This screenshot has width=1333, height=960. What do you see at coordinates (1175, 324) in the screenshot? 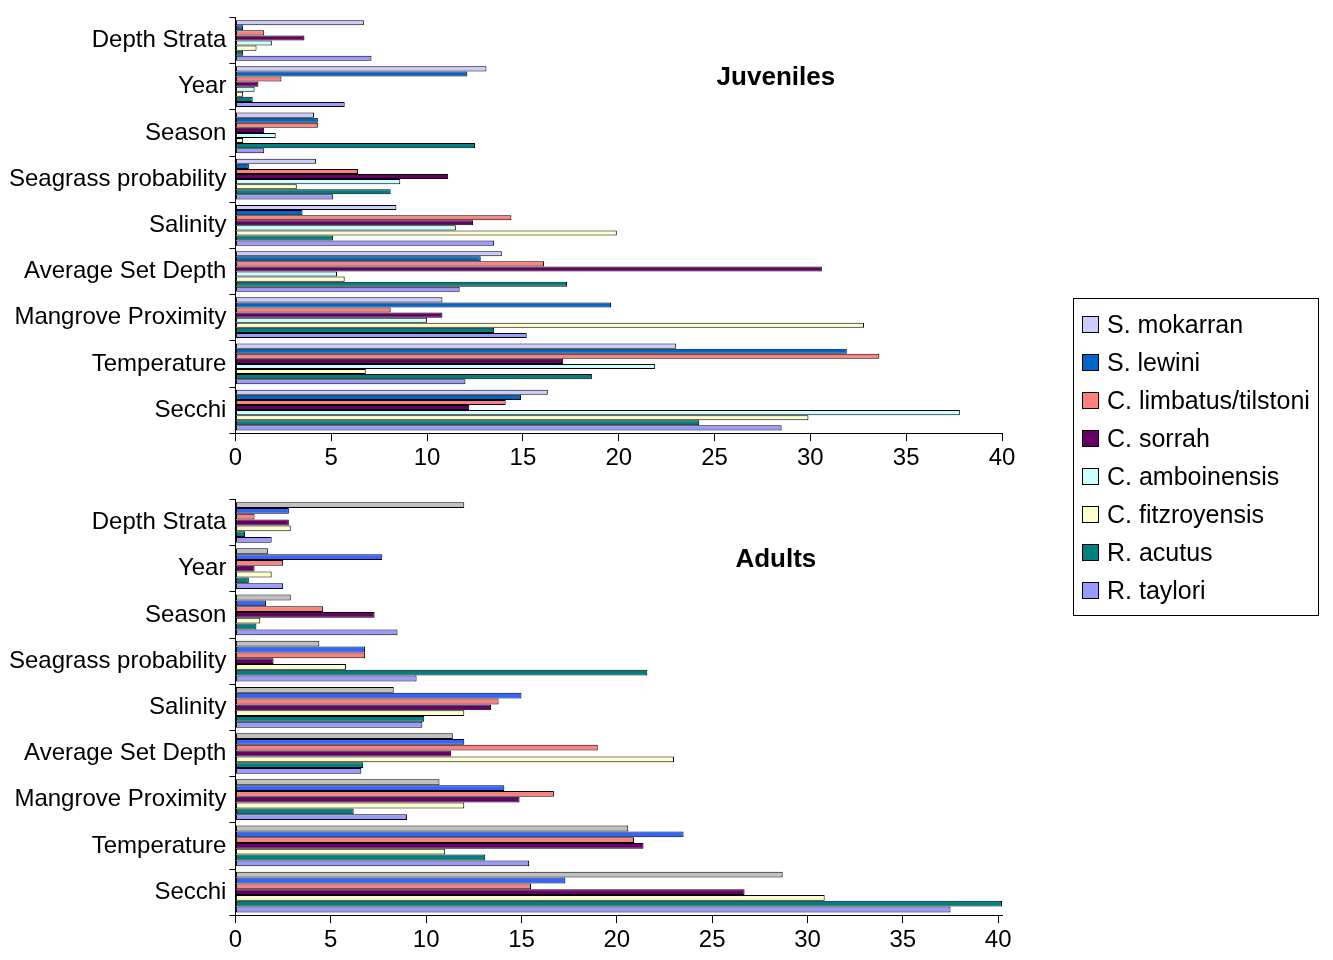
I see `legend-label: S. mokarran` at bounding box center [1175, 324].